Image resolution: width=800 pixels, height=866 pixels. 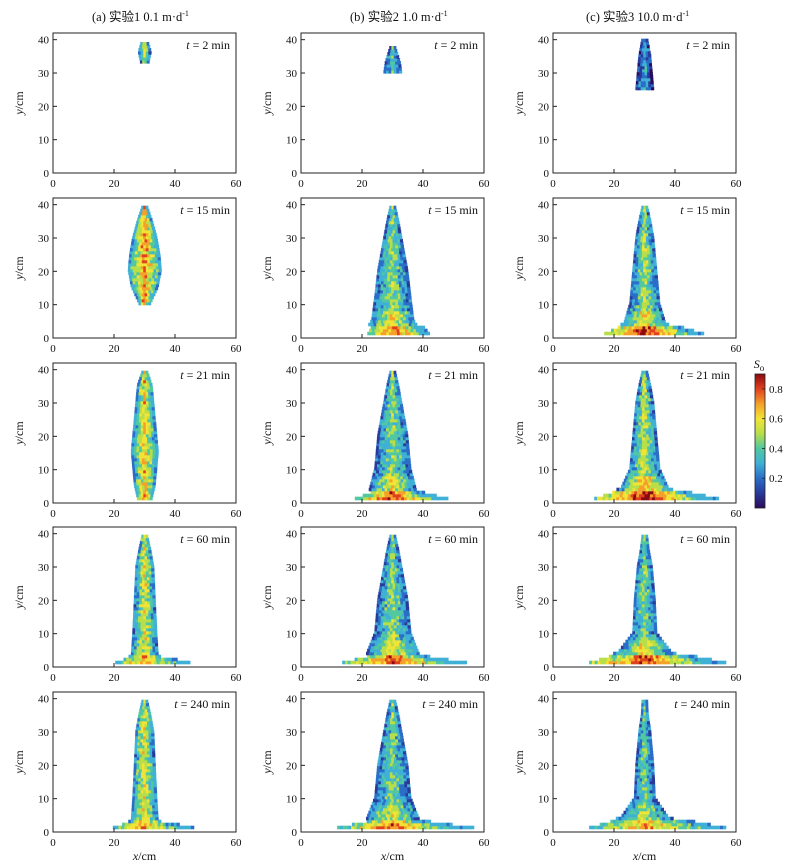 I want to click on panel-2-3: 0 20 40 60 0 10 20 30 40 t = 21 min y/cm, so click(x=375, y=441).